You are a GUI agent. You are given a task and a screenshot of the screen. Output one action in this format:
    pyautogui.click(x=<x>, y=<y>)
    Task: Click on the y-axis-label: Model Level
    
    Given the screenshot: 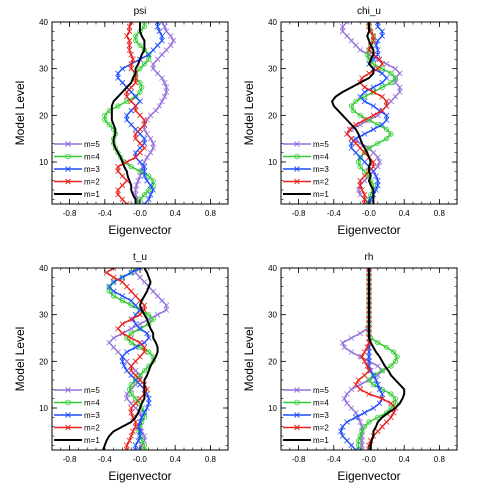 What is the action you would take?
    pyautogui.click(x=249, y=359)
    